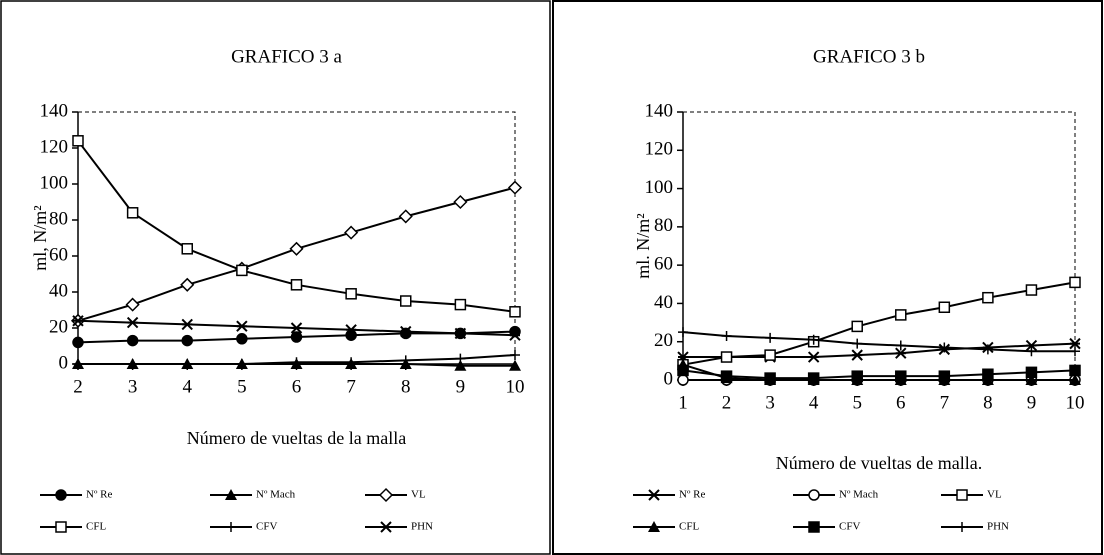 The image size is (1104, 555). I want to click on chart-title: GRAFICO 3 b, so click(869, 56).